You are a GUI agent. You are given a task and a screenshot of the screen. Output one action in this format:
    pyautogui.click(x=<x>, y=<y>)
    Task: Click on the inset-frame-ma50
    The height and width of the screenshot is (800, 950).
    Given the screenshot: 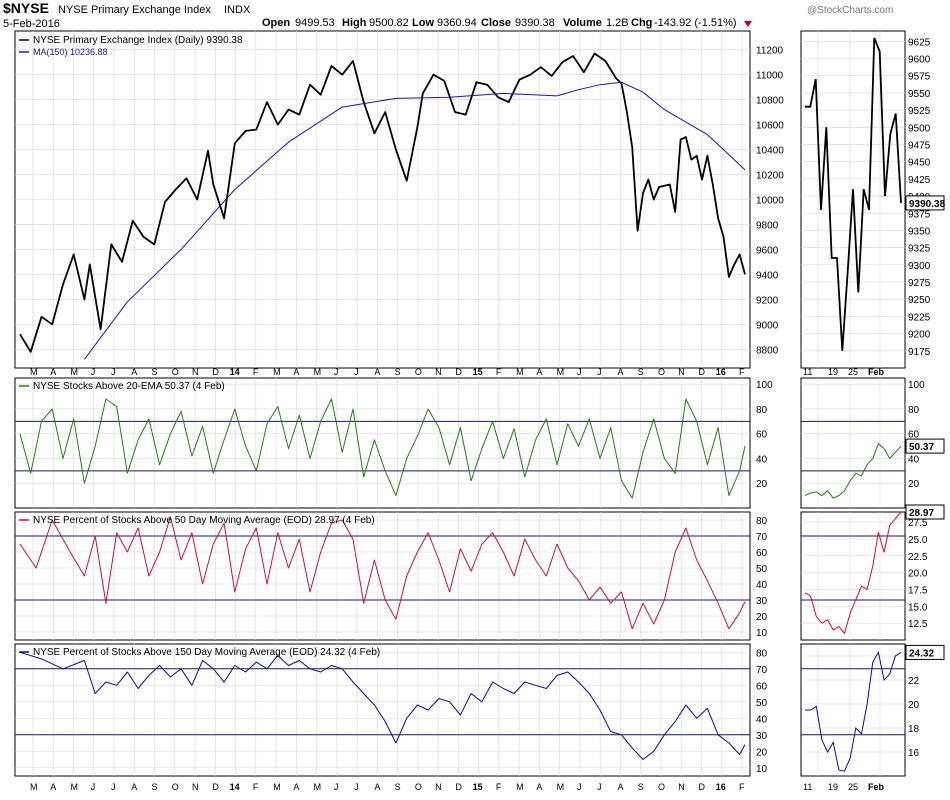 What is the action you would take?
    pyautogui.click(x=853, y=576)
    